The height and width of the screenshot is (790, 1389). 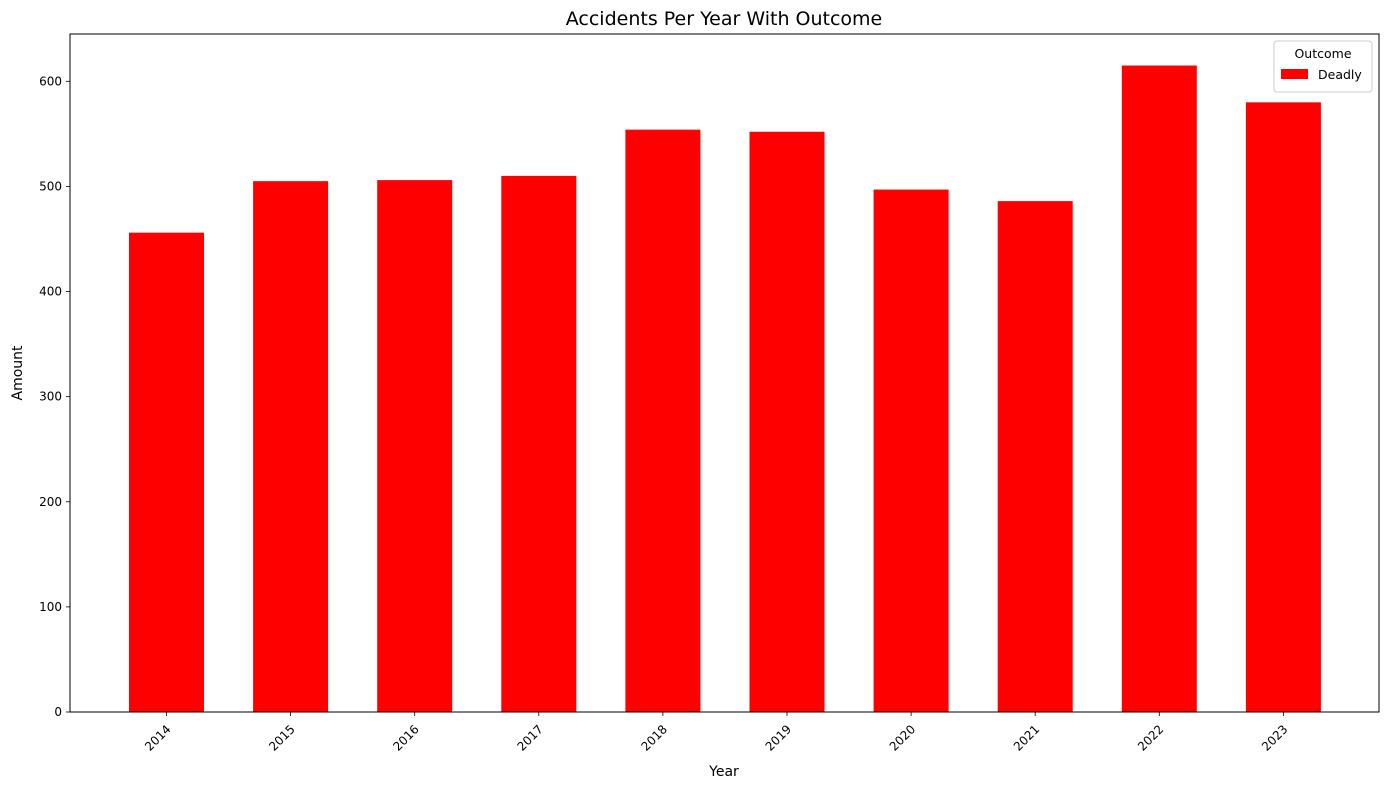 What do you see at coordinates (50, 292) in the screenshot?
I see `y-tick-label-400: 400` at bounding box center [50, 292].